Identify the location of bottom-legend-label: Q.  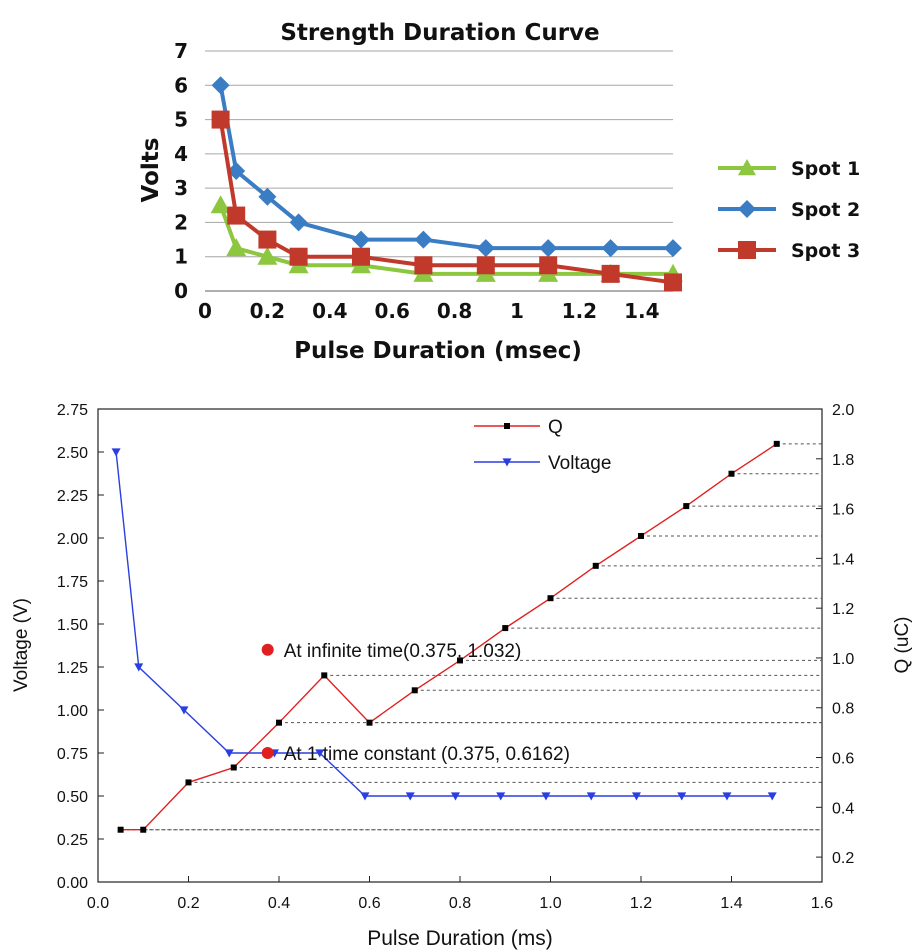
(555, 427).